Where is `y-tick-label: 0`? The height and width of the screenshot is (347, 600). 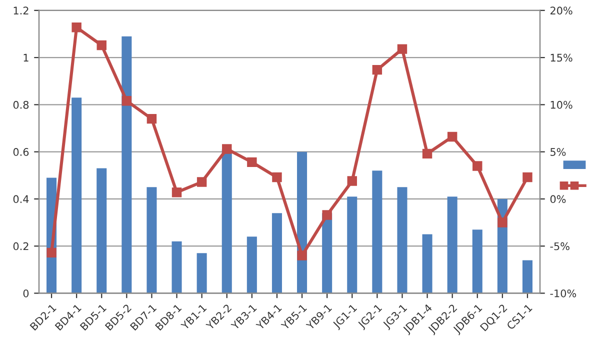 y-tick-label: 0 is located at coordinates (26, 293).